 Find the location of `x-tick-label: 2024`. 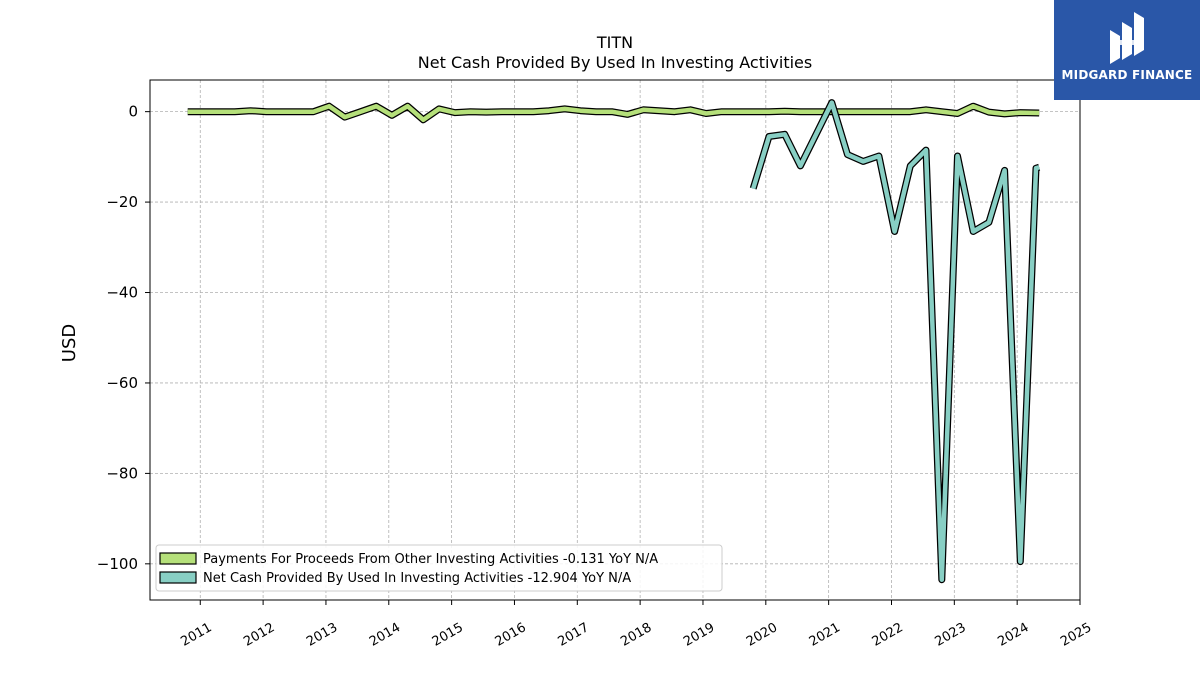

x-tick-label: 2024 is located at coordinates (1013, 635).